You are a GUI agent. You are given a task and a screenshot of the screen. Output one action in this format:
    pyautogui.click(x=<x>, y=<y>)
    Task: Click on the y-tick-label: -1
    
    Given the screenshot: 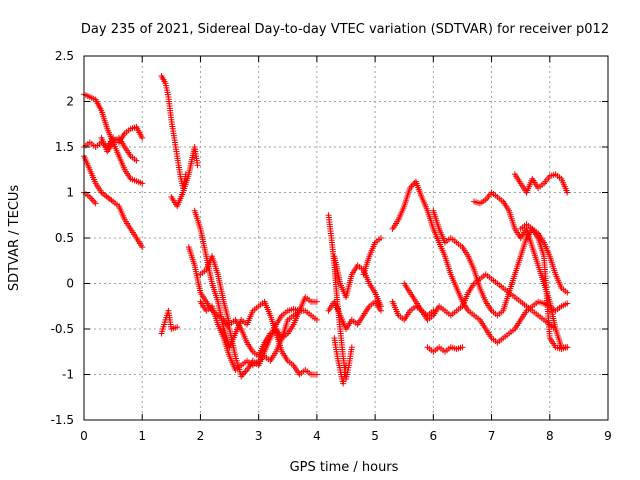 What is the action you would take?
    pyautogui.click(x=68, y=375)
    